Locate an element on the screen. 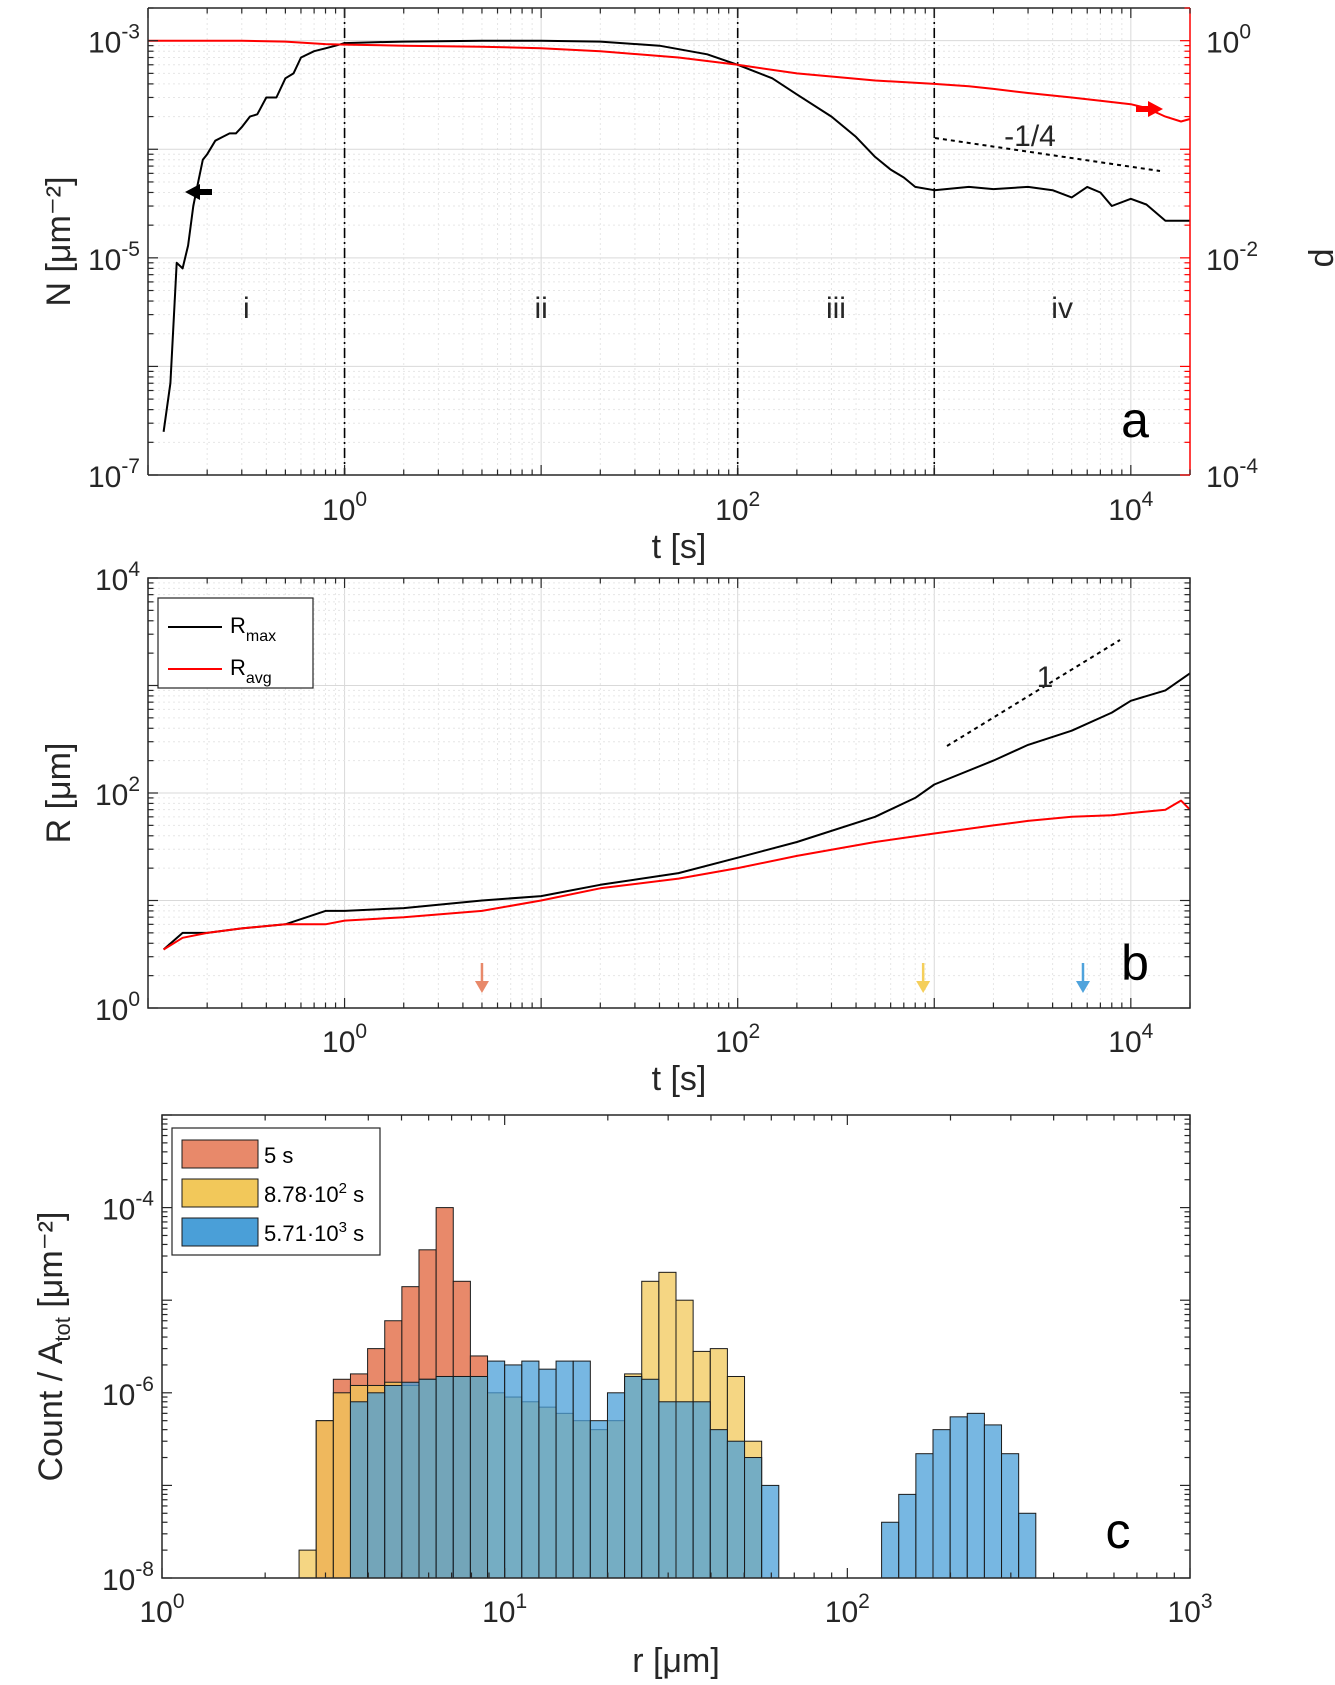 This screenshot has height=1685, width=1335. legend-c: 5 s 8.78·102 s 5.71·103 s is located at coordinates (276, 1191).